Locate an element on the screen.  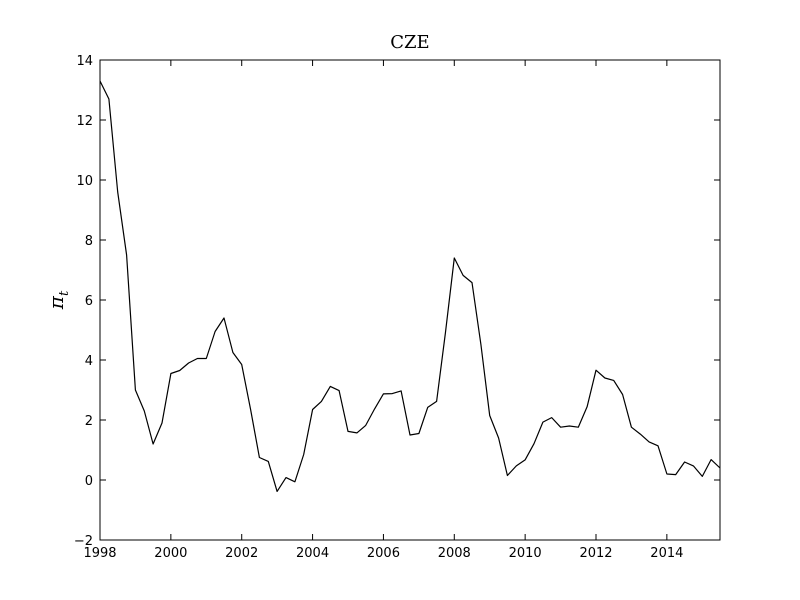
y-tick-label: 0 is located at coordinates (89, 481).